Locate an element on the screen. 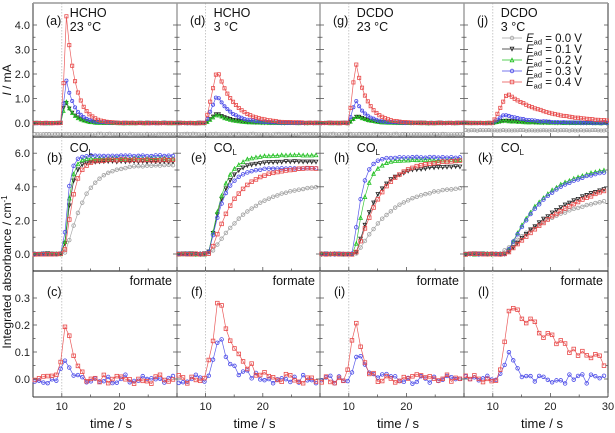 The width and height of the screenshot is (615, 433). legend-entry: Ead = 0.0 V is located at coordinates (542, 40).